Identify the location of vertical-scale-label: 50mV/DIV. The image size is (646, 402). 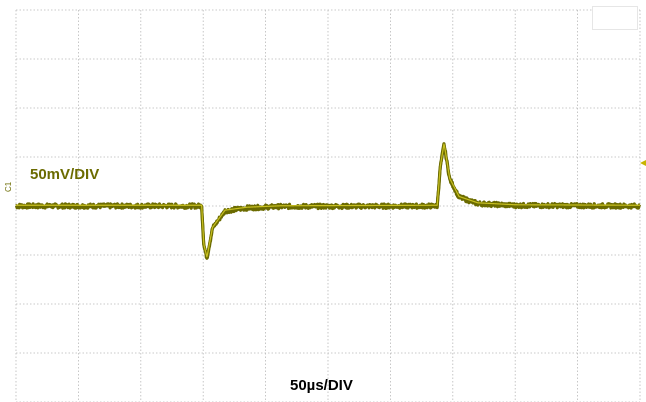
(65, 174).